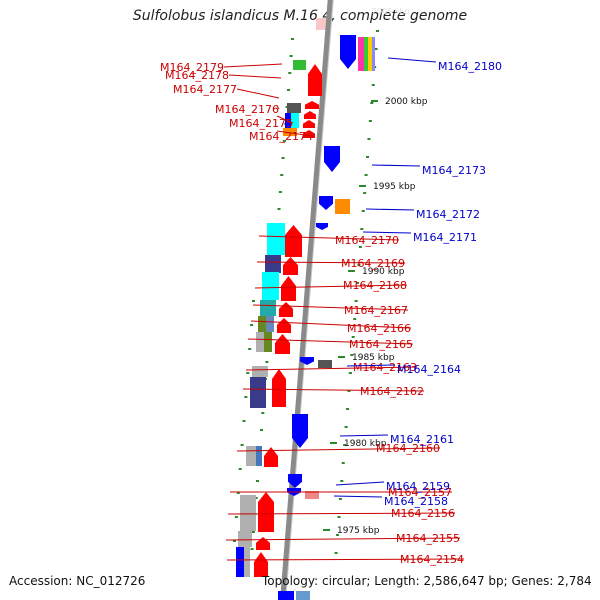  Describe the element at coordinates (358, 531) in the screenshot. I see `scale-label: 1975 kbp` at that location.